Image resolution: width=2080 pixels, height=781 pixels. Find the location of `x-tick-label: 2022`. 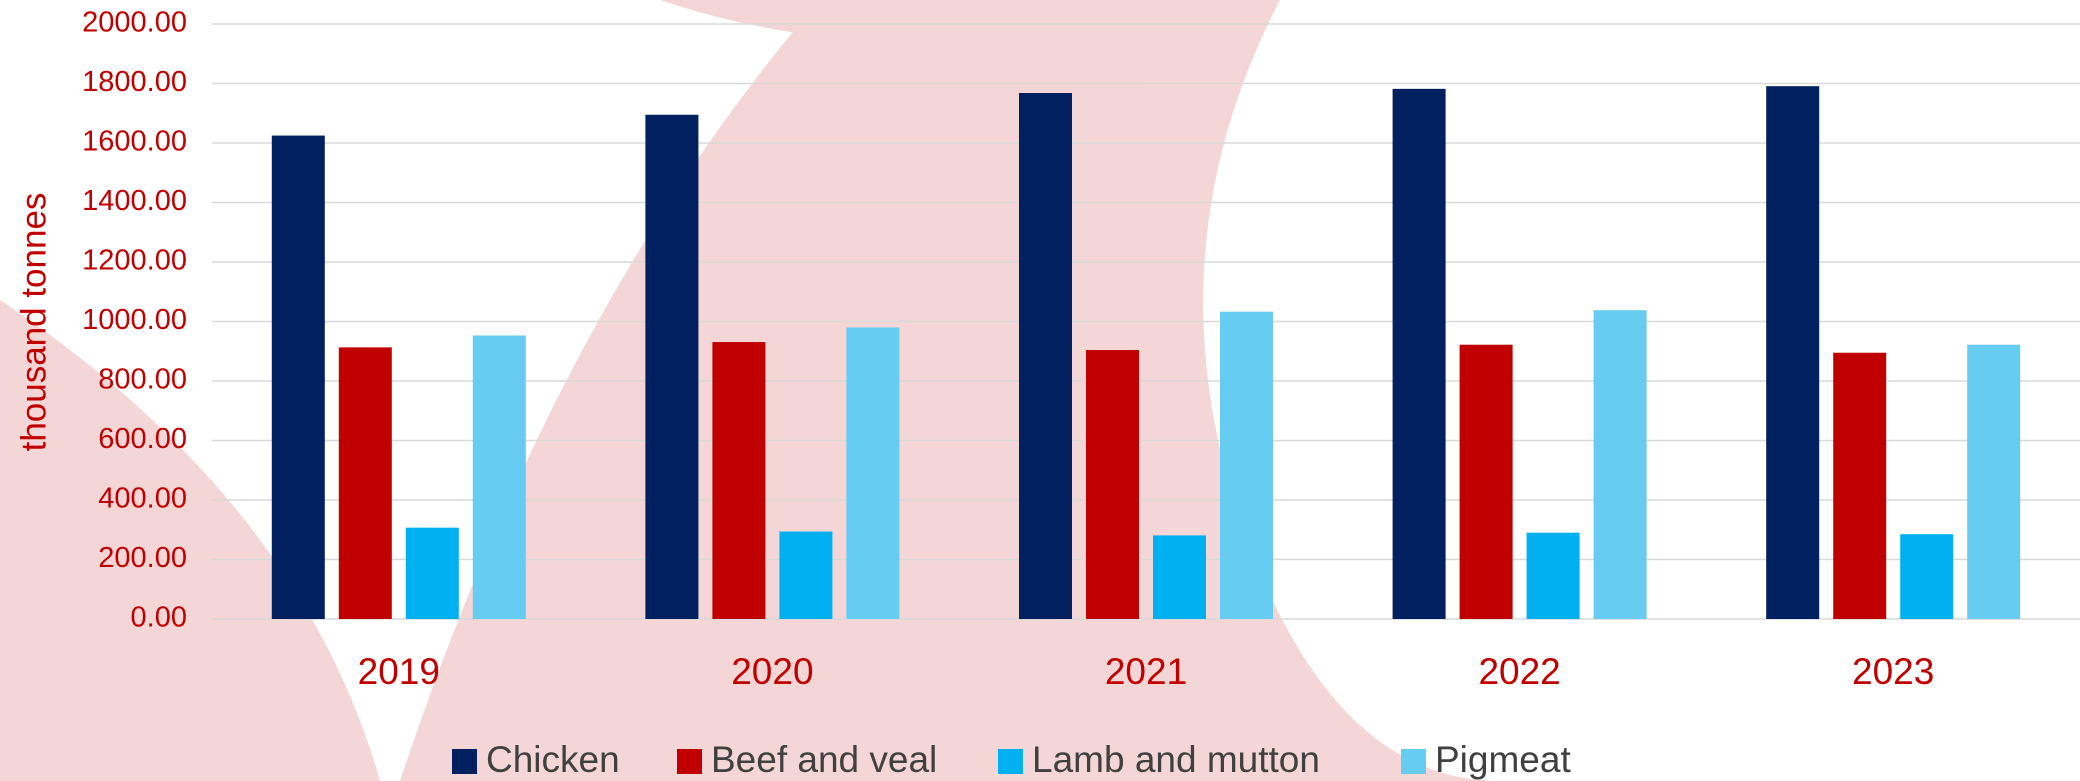

x-tick-label: 2022 is located at coordinates (1519, 671).